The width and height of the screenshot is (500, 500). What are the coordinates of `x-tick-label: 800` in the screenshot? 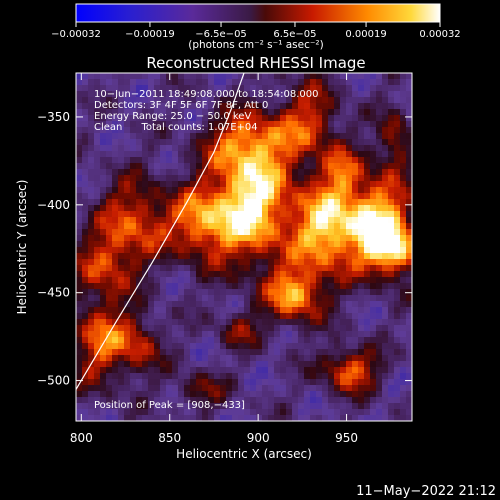 It's located at (81, 438).